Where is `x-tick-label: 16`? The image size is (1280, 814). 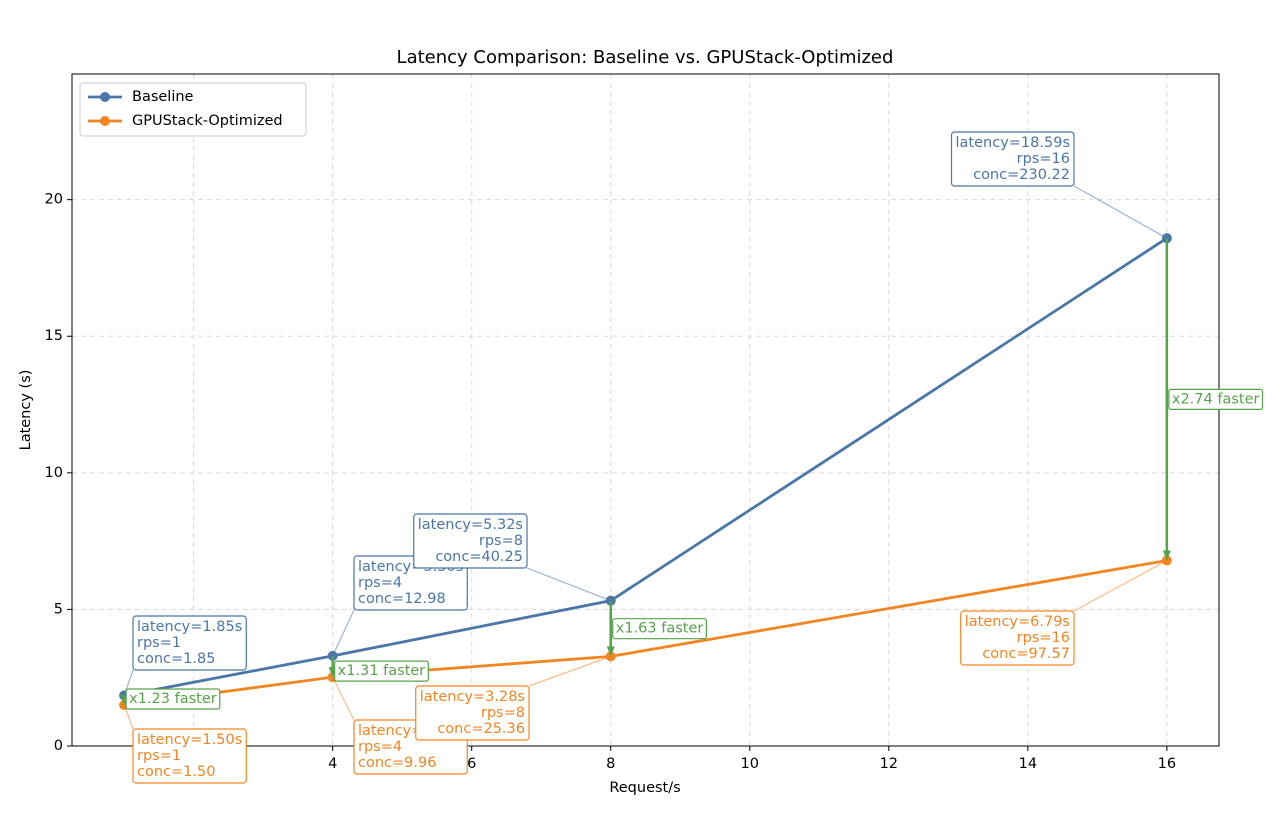
x-tick-label: 16 is located at coordinates (1167, 764).